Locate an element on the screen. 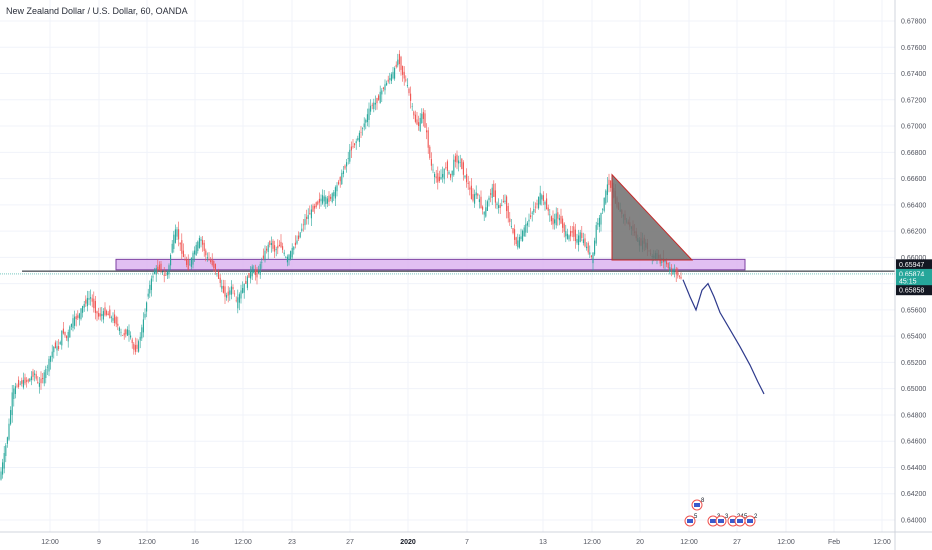 The height and width of the screenshot is (550, 932). x-tick-label: 7 is located at coordinates (467, 542).